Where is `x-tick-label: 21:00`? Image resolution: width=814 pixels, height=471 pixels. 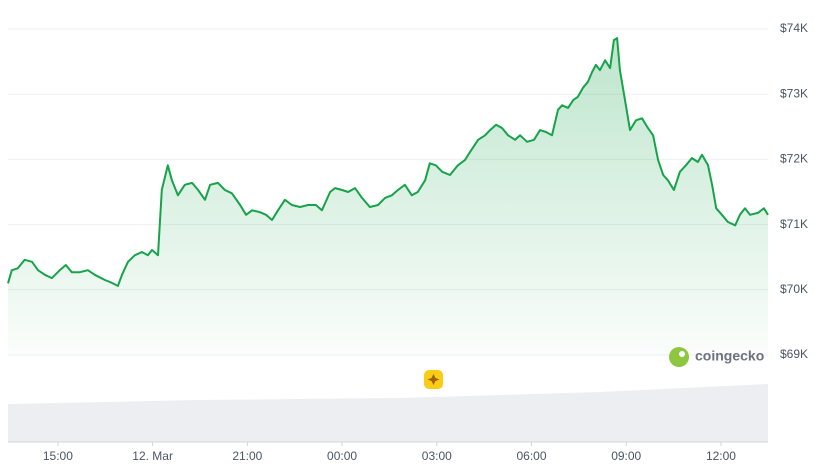 x-tick-label: 21:00 is located at coordinates (247, 456).